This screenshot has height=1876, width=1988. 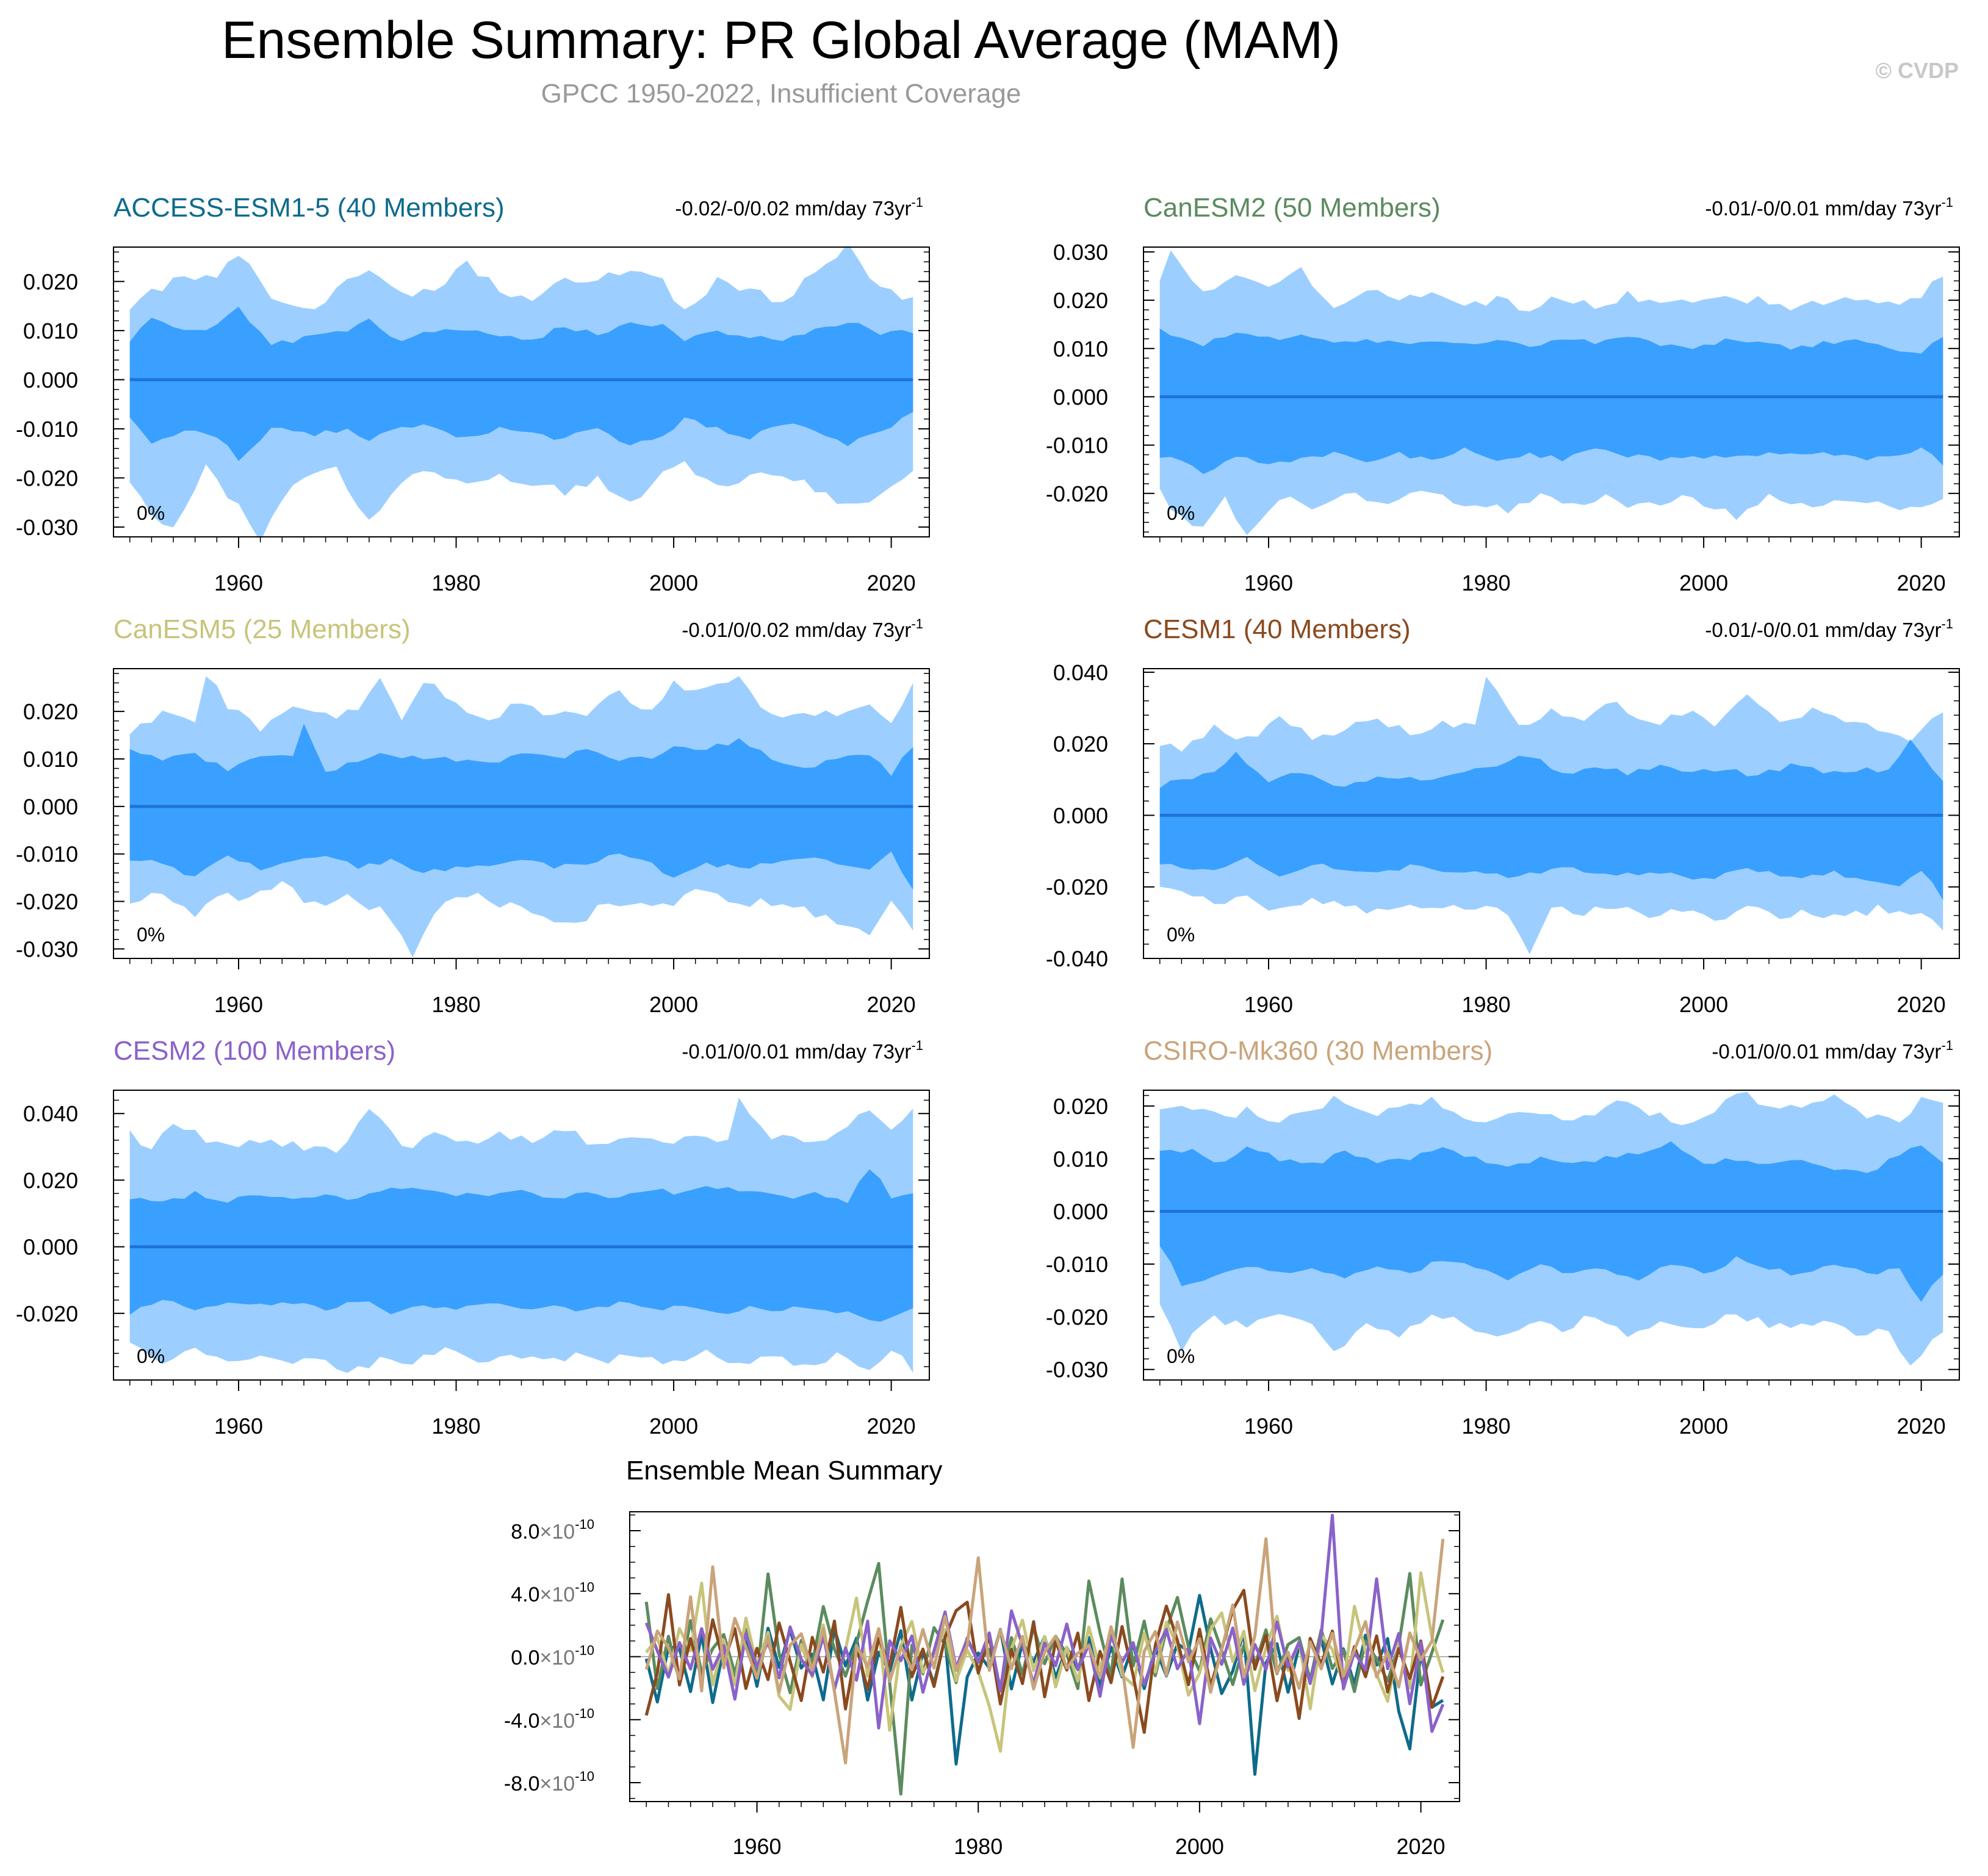 What do you see at coordinates (549, 1719) in the screenshot?
I see `y-tick-label: -4.0×10⁻¹⁰` at bounding box center [549, 1719].